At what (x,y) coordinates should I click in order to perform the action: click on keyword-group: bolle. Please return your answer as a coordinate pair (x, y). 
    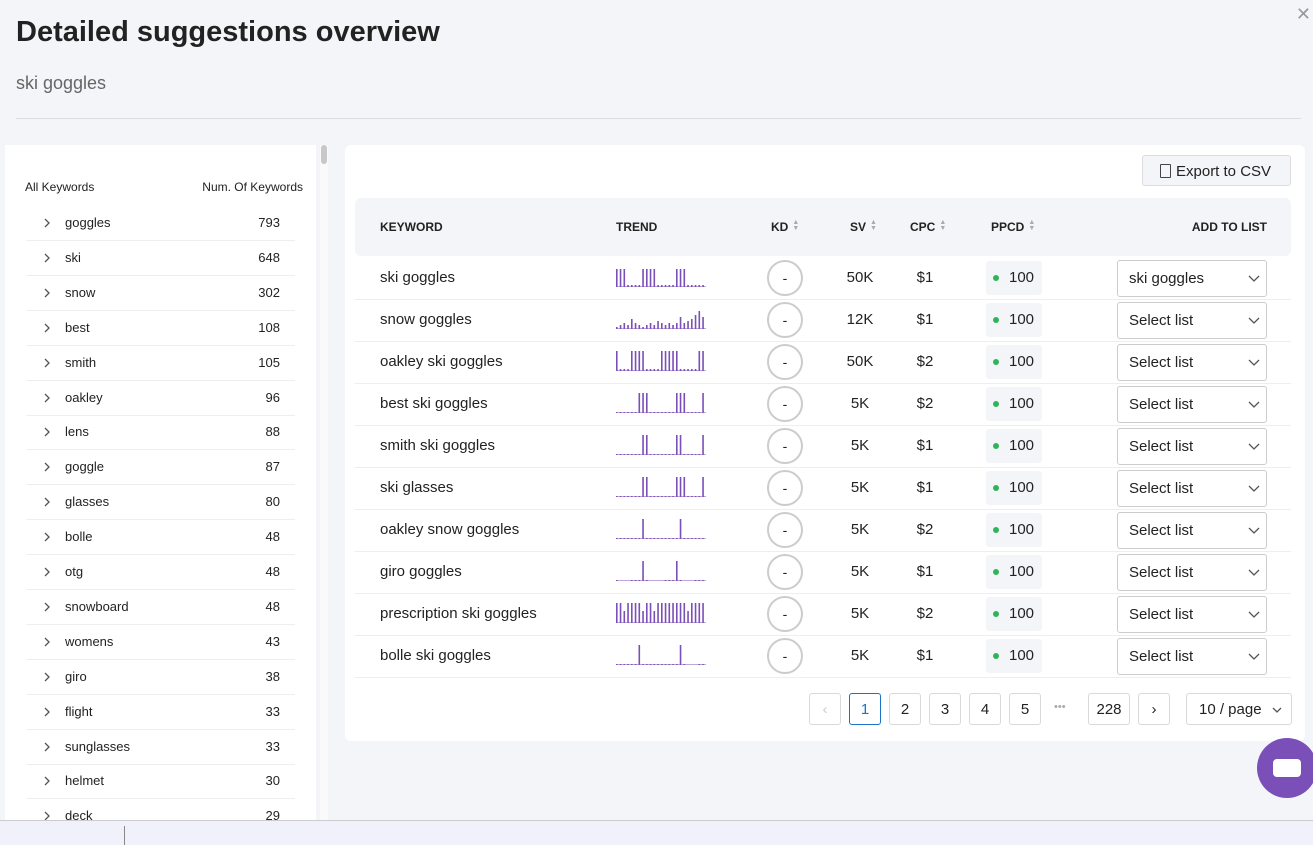
    Looking at the image, I should click on (79, 537).